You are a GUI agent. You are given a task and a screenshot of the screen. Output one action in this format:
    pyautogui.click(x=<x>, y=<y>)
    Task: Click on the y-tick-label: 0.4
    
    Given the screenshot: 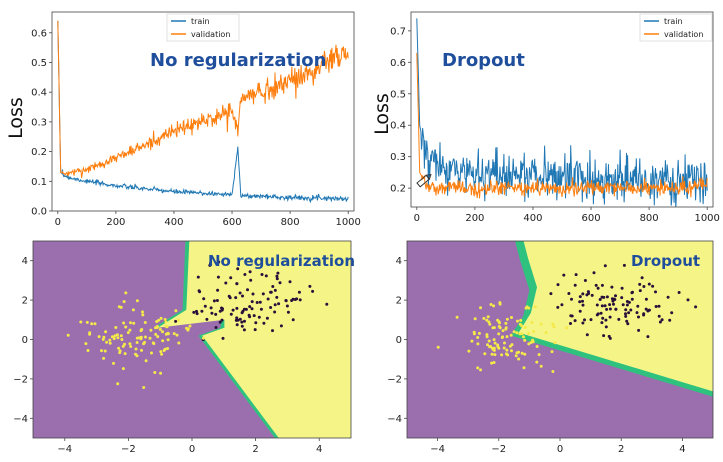 What is the action you would take?
    pyautogui.click(x=398, y=126)
    